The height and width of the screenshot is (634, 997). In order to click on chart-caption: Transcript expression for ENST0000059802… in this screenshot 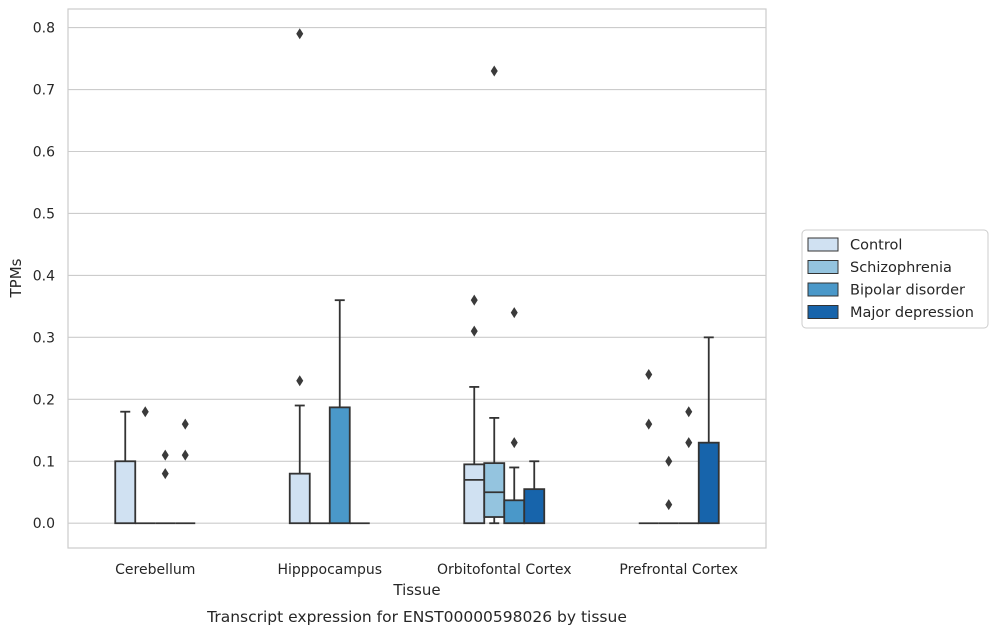, I will do `click(416, 617)`.